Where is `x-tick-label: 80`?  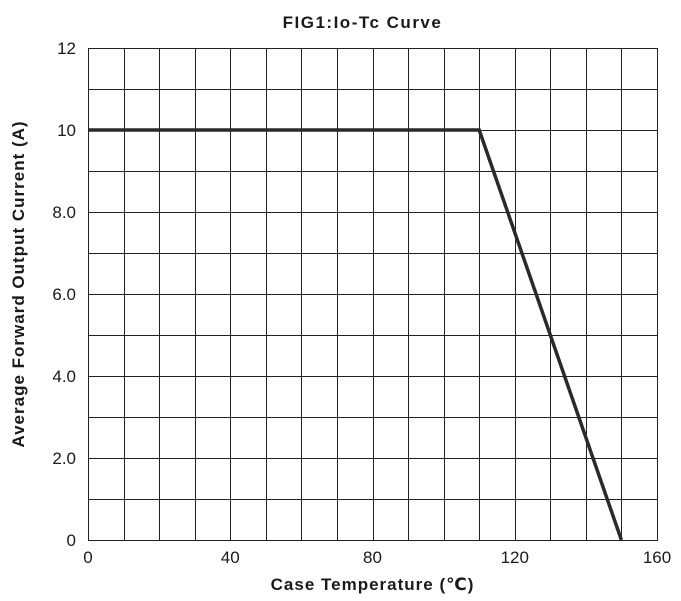
x-tick-label: 80 is located at coordinates (372, 557).